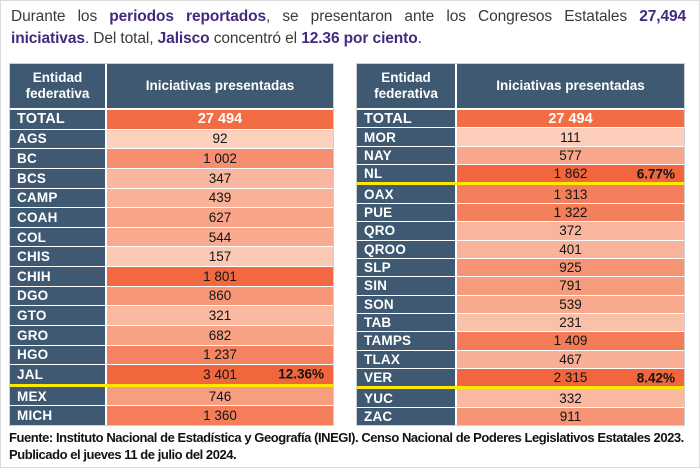 This screenshot has width=700, height=468. I want to click on table-row: SLP 925, so click(520, 268).